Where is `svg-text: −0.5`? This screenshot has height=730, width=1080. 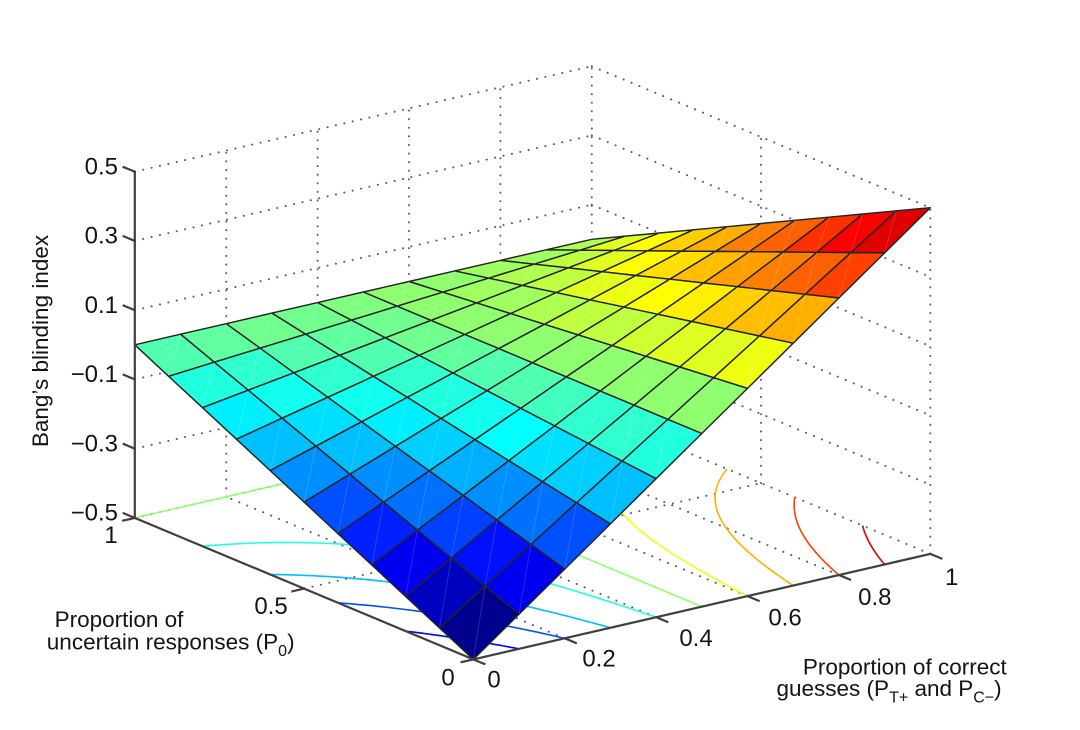
svg-text: −0.5 is located at coordinates (94, 513).